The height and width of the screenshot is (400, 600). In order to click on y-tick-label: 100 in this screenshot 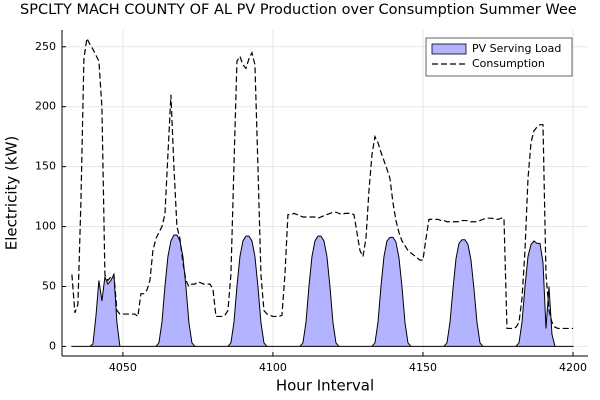, I will do `click(45, 226)`.